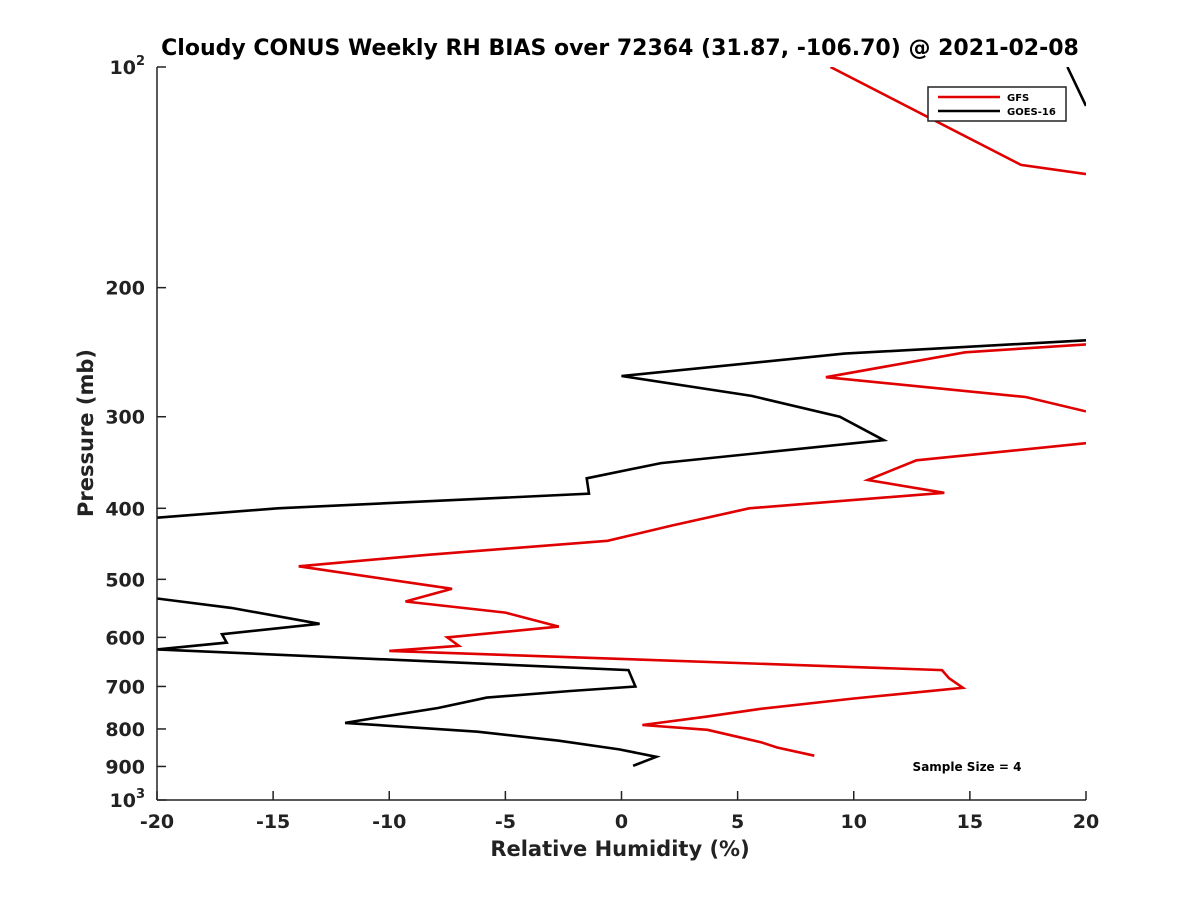 This screenshot has width=1200, height=900. Describe the element at coordinates (125, 767) in the screenshot. I see `y-tick-label: 900` at that location.